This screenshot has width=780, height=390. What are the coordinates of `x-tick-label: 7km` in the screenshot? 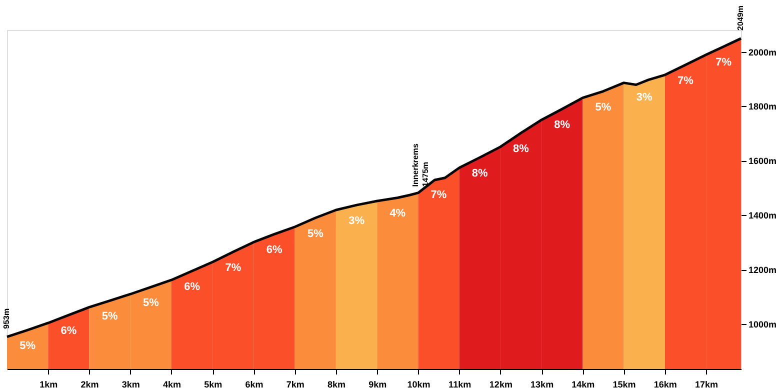 It's located at (295, 385).